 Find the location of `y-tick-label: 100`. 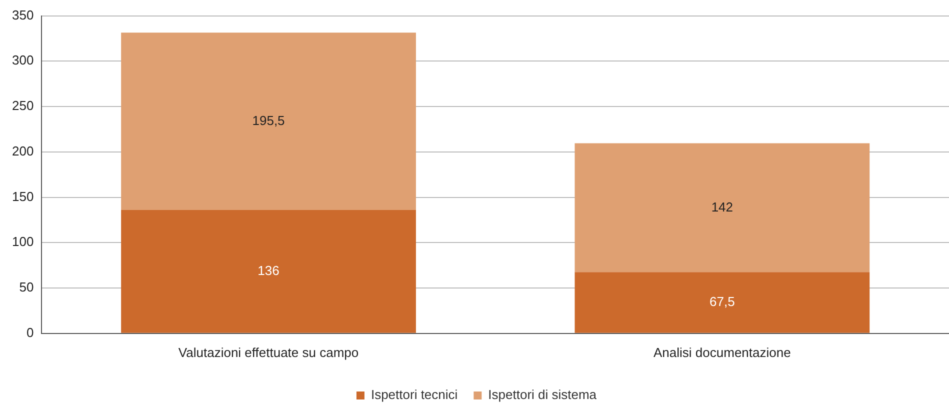

y-tick-label: 100 is located at coordinates (23, 242).